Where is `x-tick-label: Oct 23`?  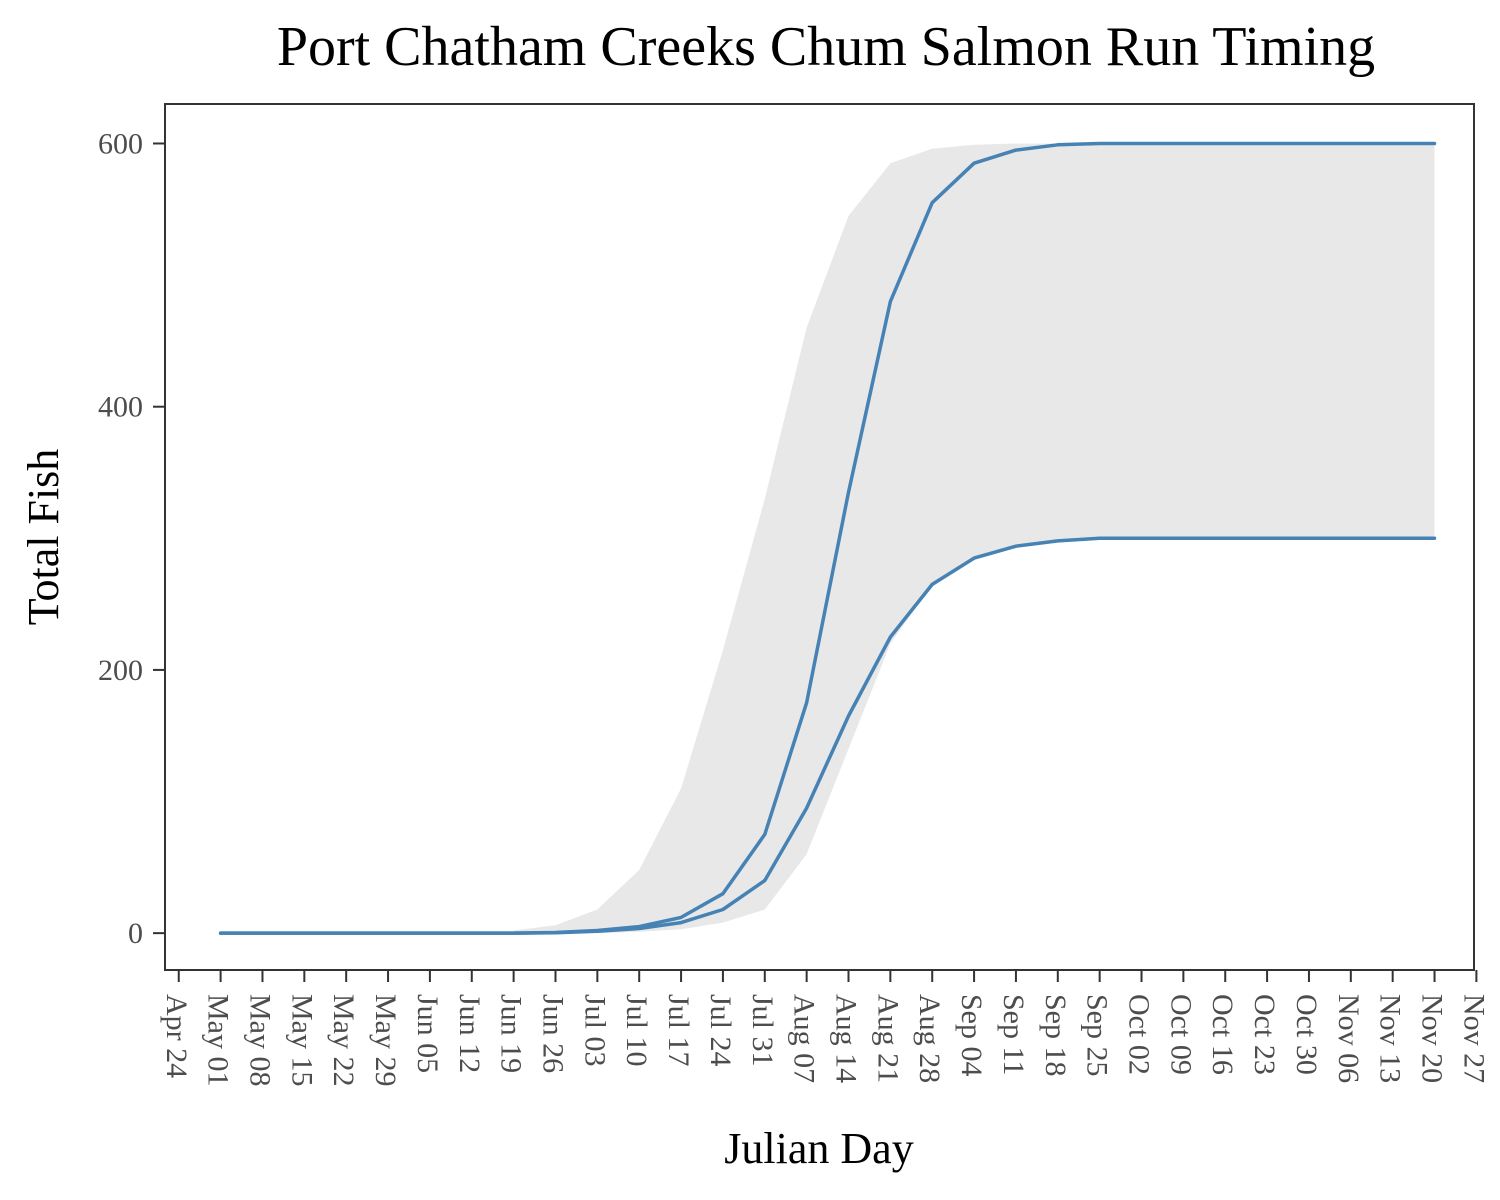
x-tick-label: Oct 23 is located at coordinates (1264, 1034).